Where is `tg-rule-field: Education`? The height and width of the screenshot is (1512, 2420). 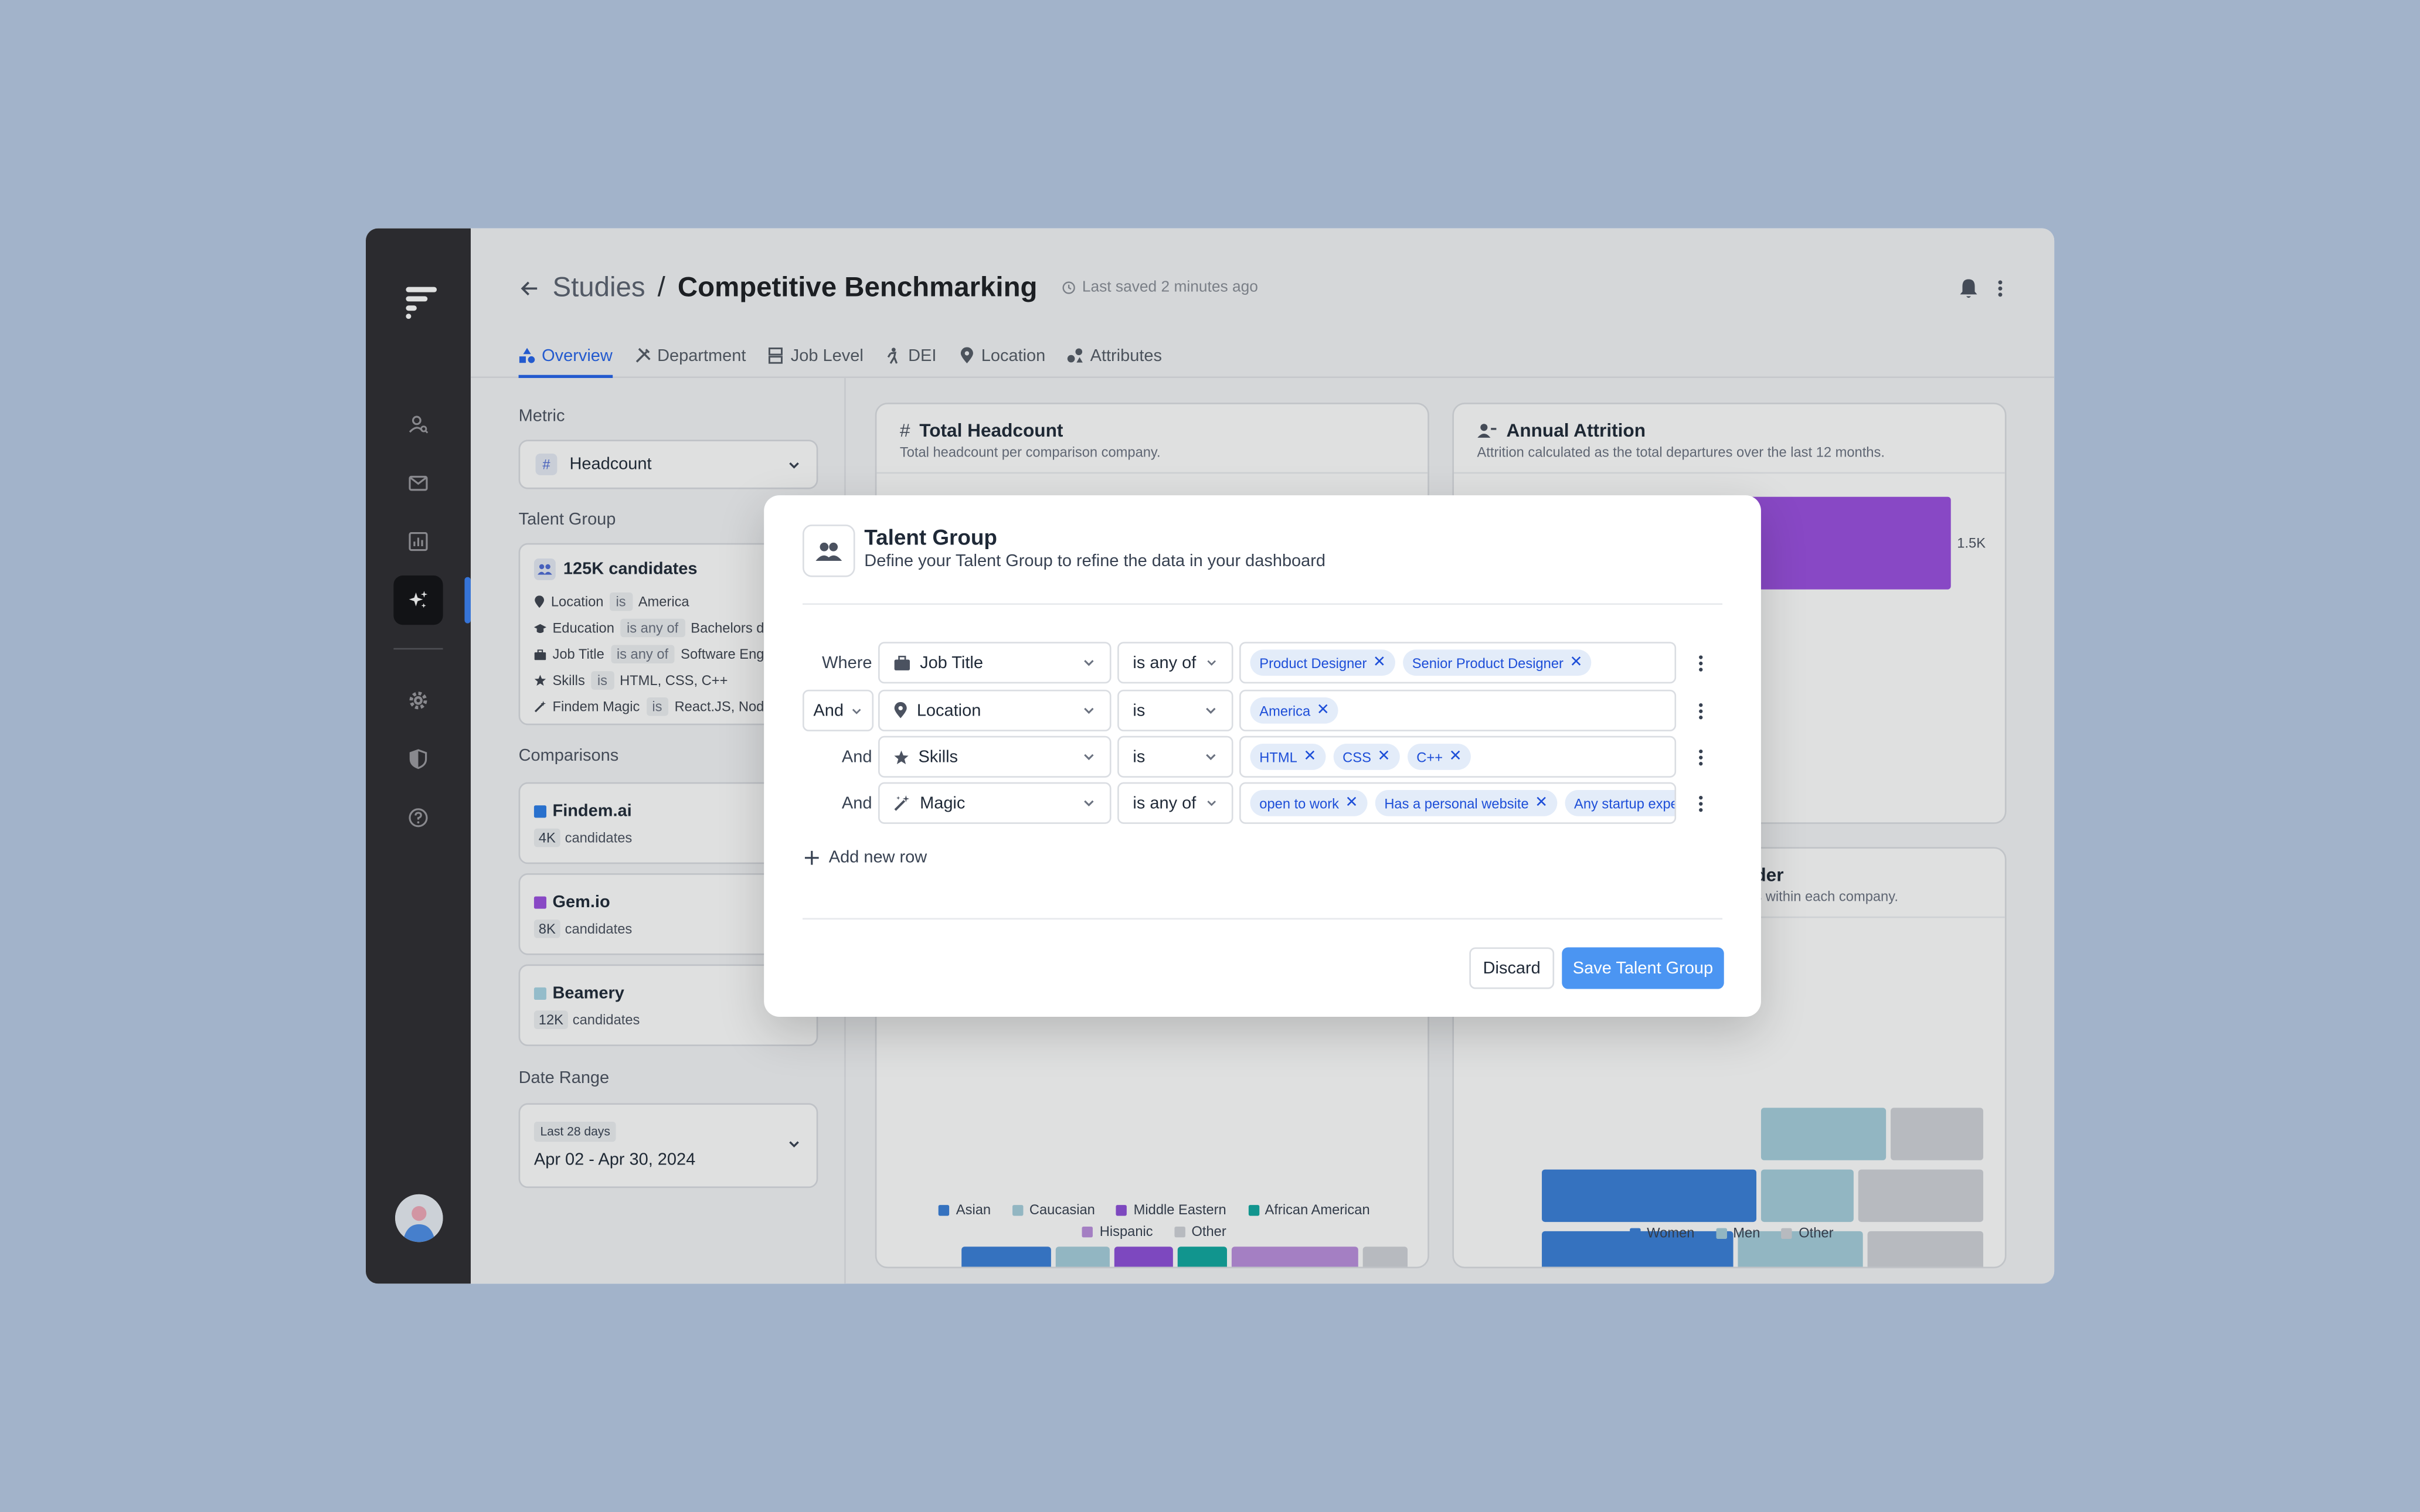 tg-rule-field: Education is located at coordinates (583, 628).